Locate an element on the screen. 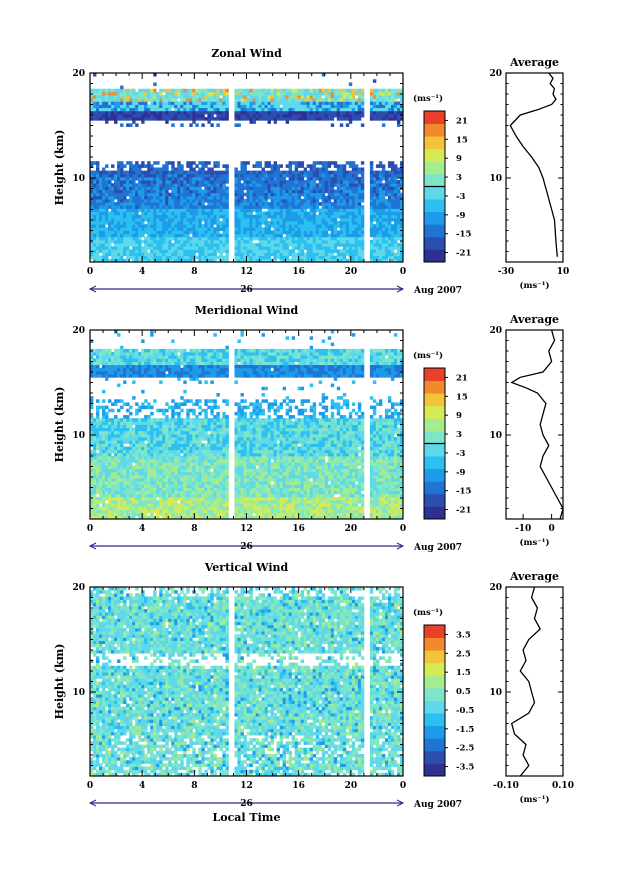 This screenshot has height=873, width=627. average-profile: Average 20 10 -0.10 0.10(ms⁻¹) is located at coordinates (531, 687).